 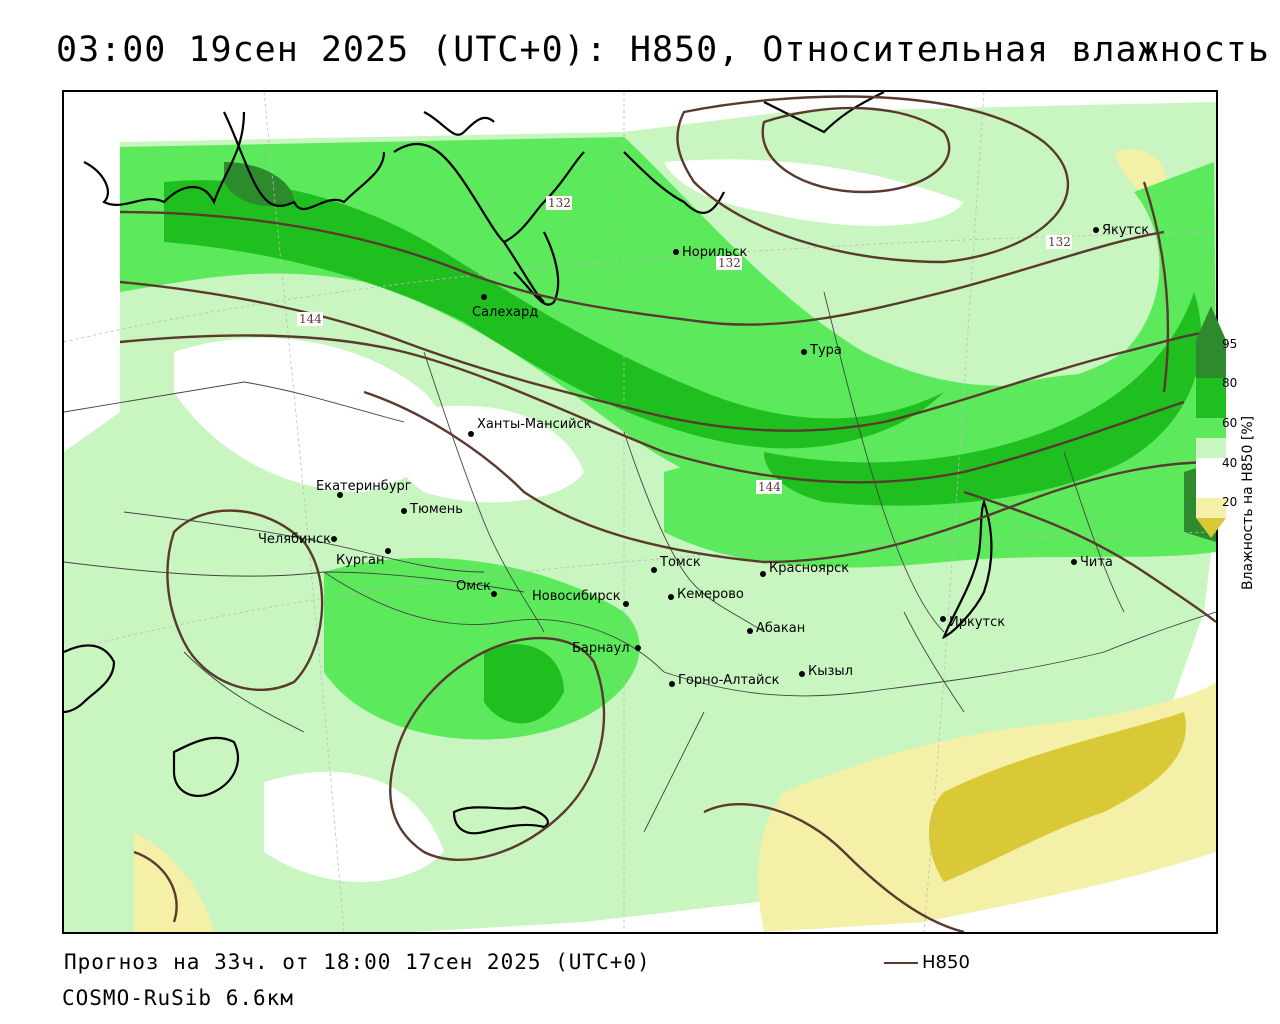 I want to click on city-abakan: Абакан, so click(x=776, y=628).